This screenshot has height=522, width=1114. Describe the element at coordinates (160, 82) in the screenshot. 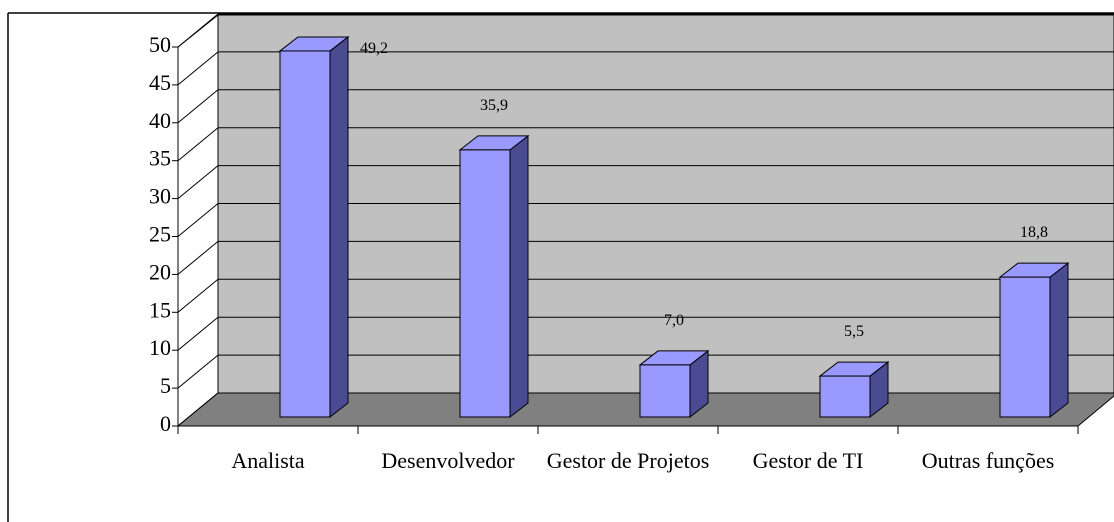

I see `y-tick-label: 45` at that location.